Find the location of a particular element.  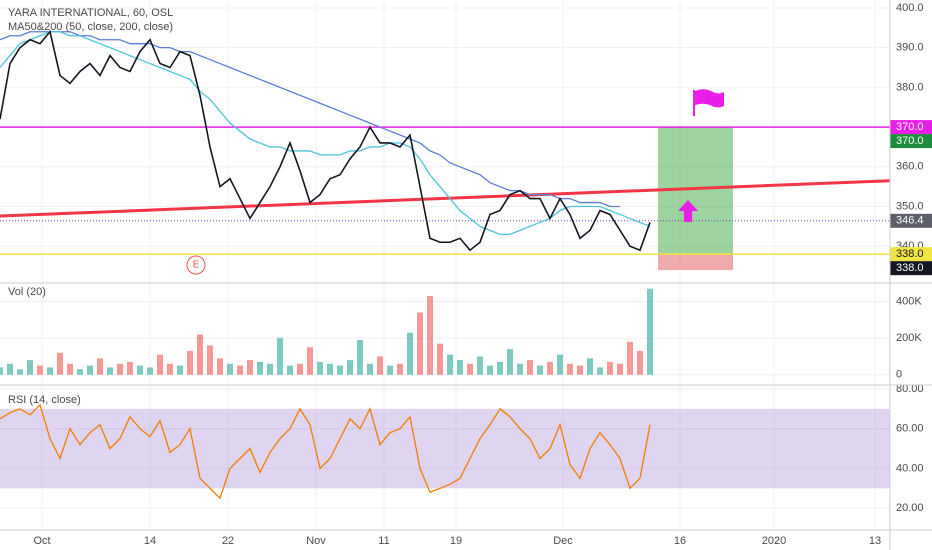

x-tick-label: Dec is located at coordinates (563, 541).